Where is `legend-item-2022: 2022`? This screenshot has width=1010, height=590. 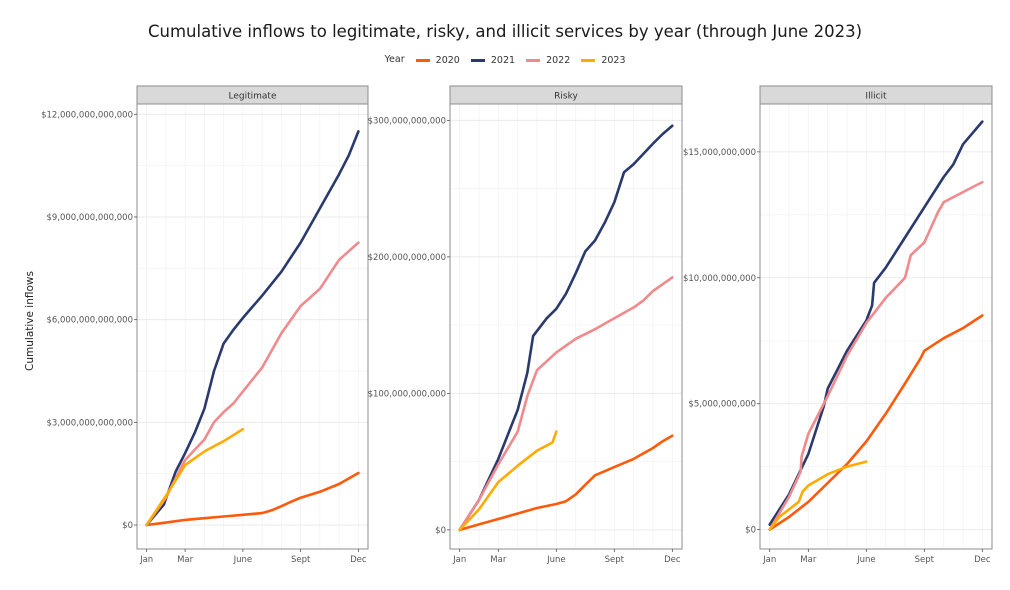 legend-item-2022: 2022 is located at coordinates (548, 60).